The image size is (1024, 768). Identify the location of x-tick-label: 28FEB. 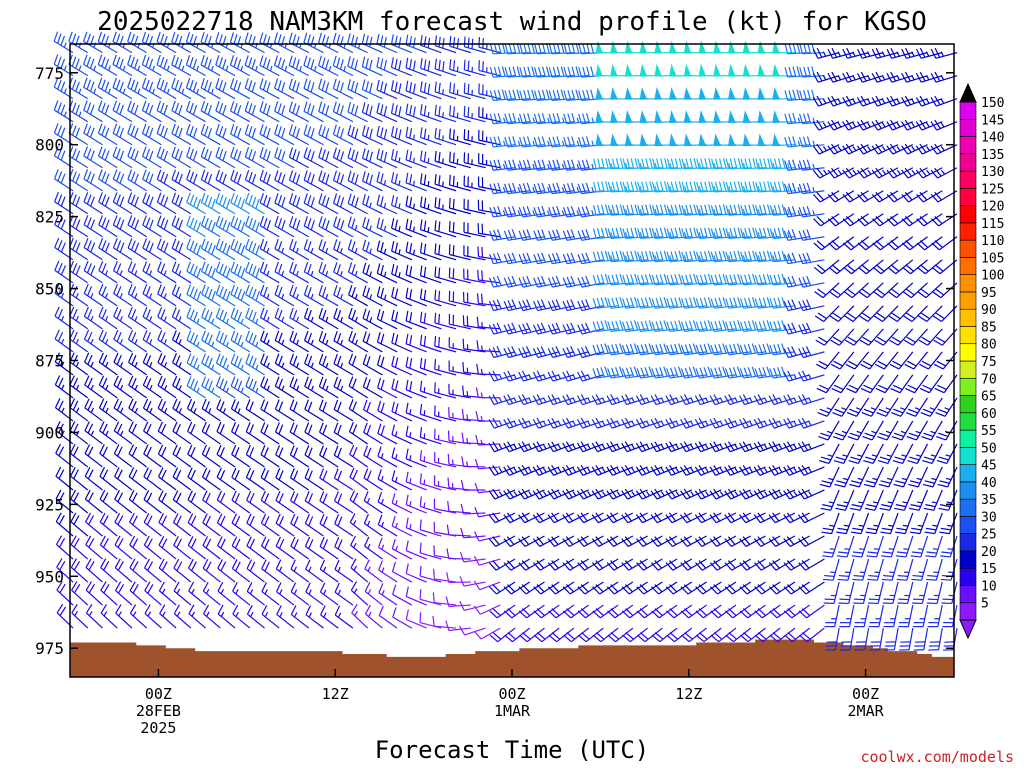
(158, 711).